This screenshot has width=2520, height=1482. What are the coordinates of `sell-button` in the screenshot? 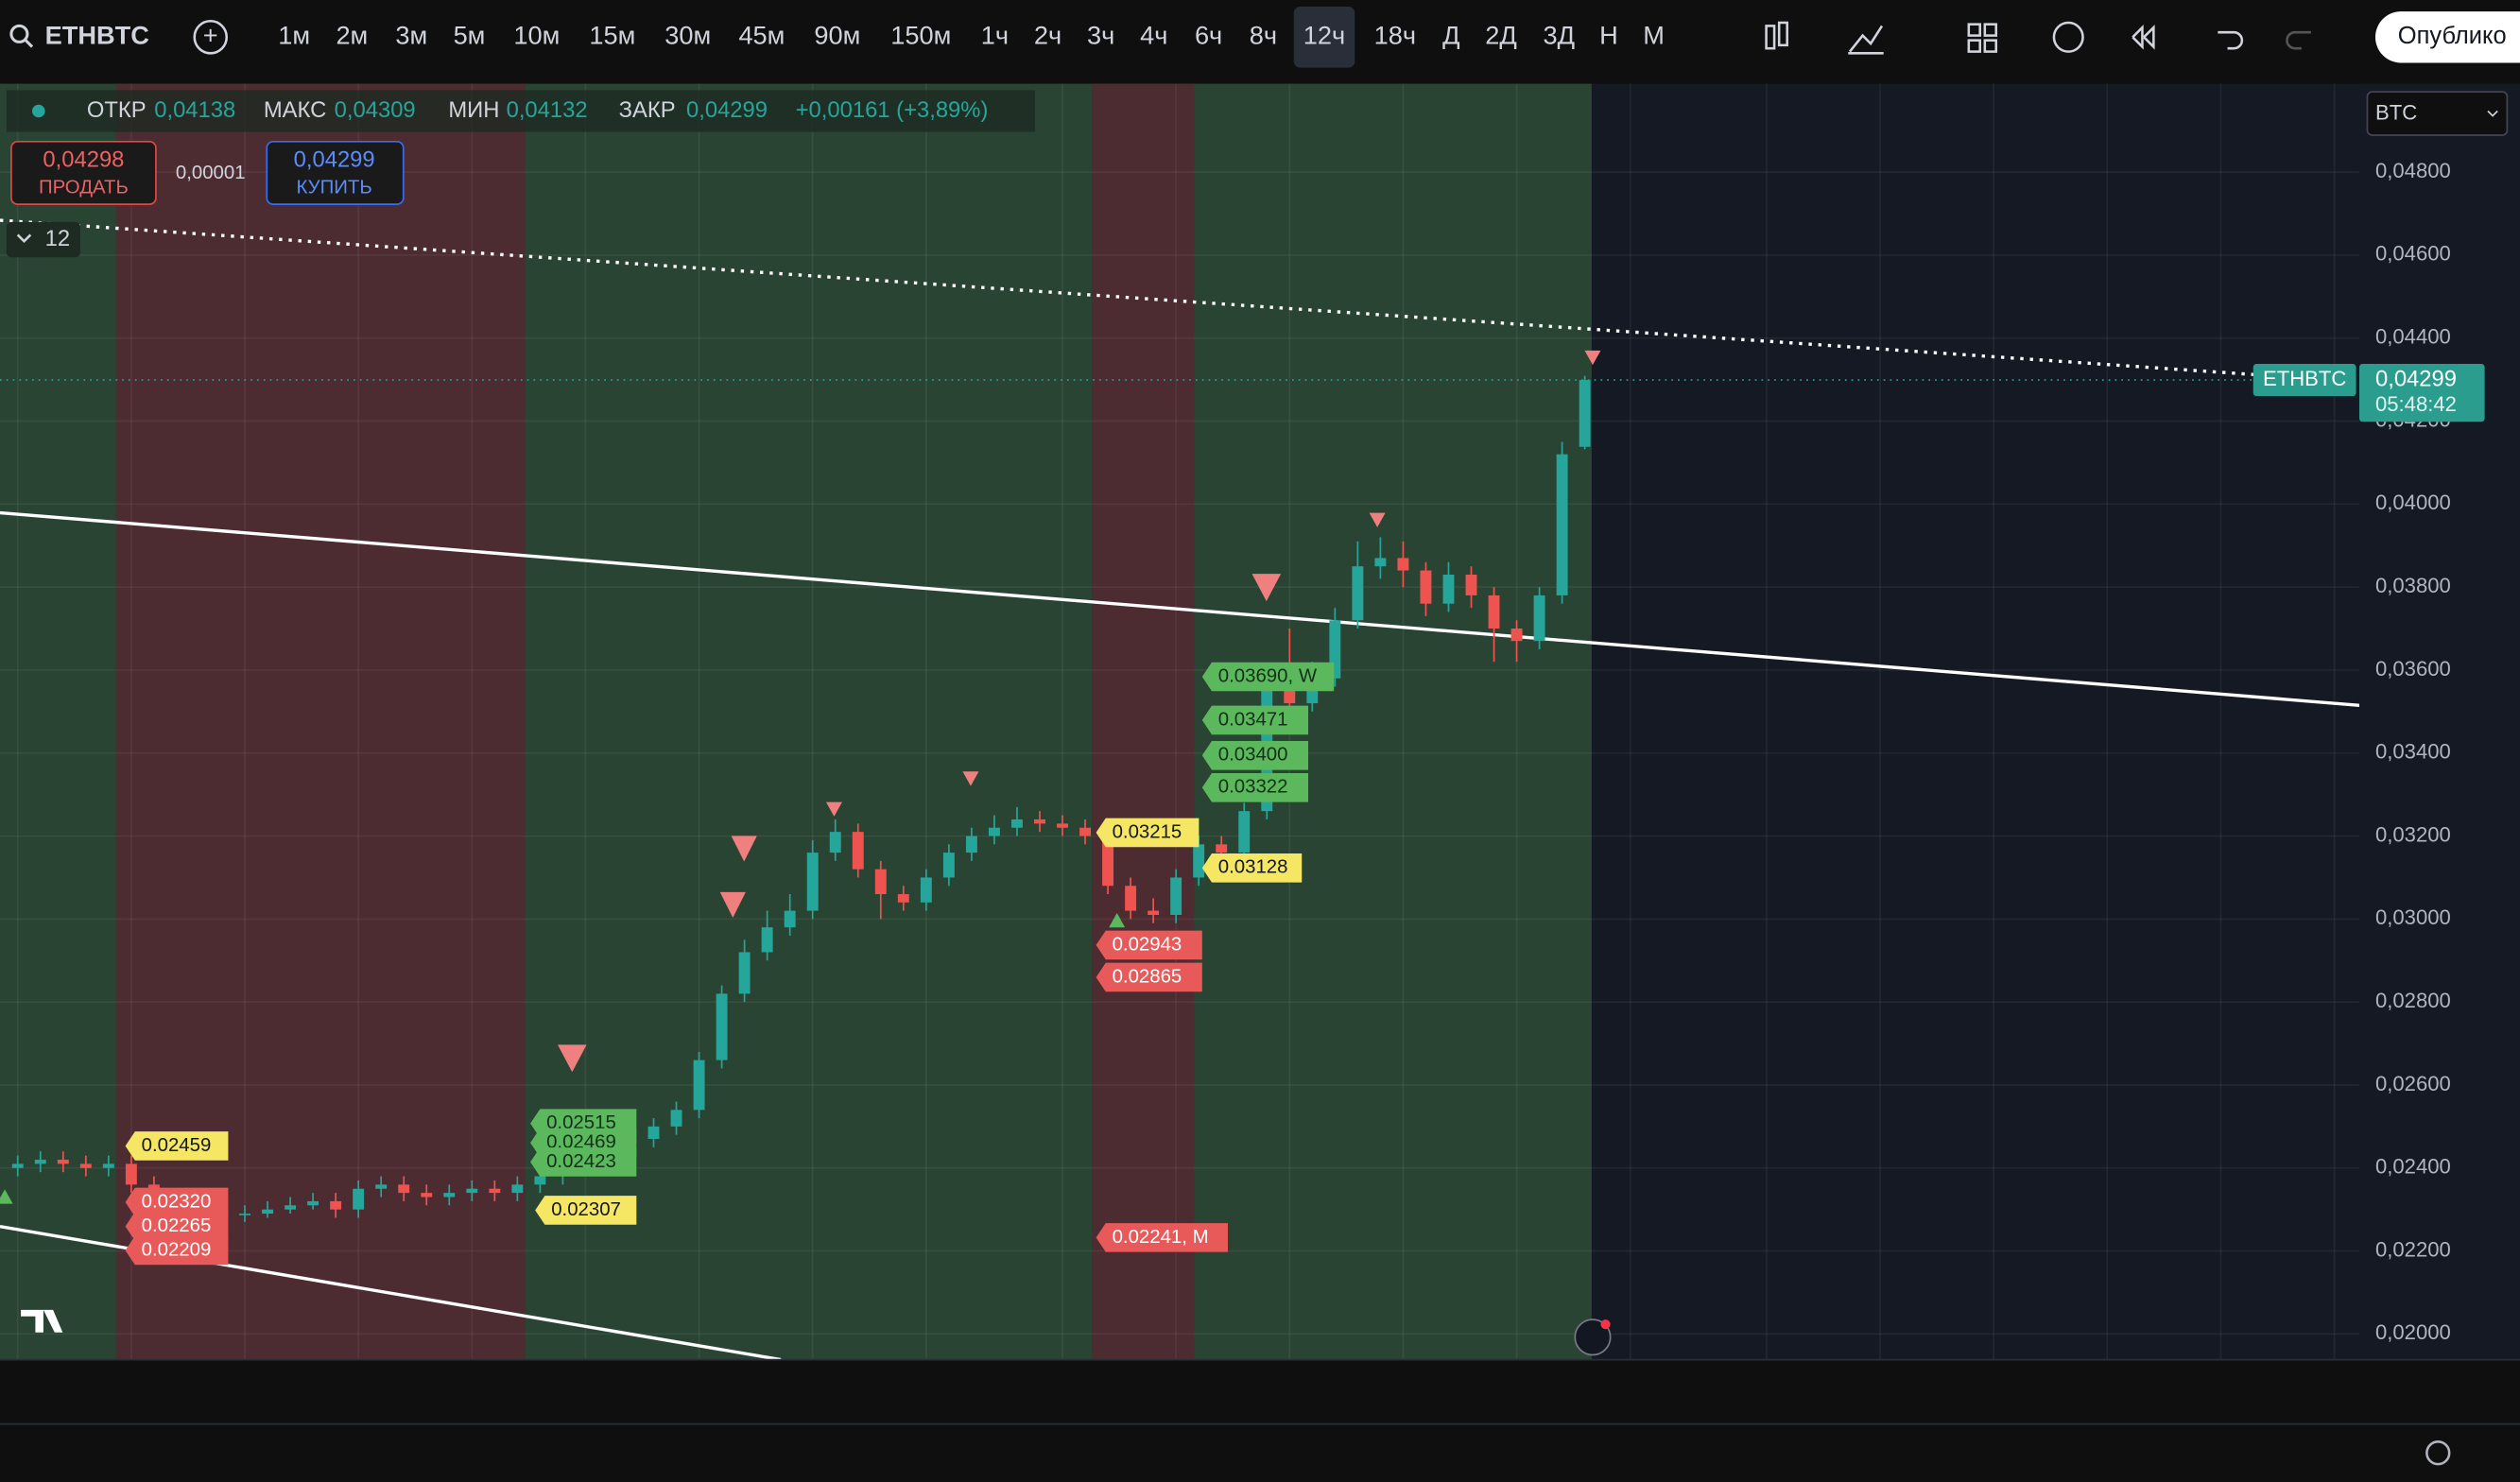 It's located at (83, 172).